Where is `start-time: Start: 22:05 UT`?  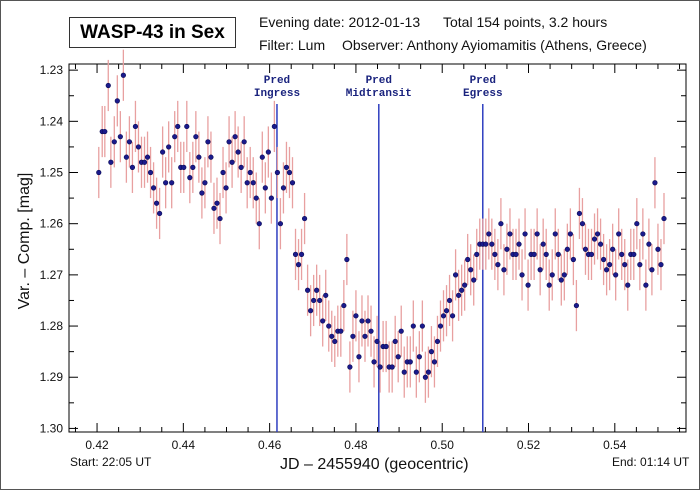
start-time: Start: 22:05 UT is located at coordinates (111, 462).